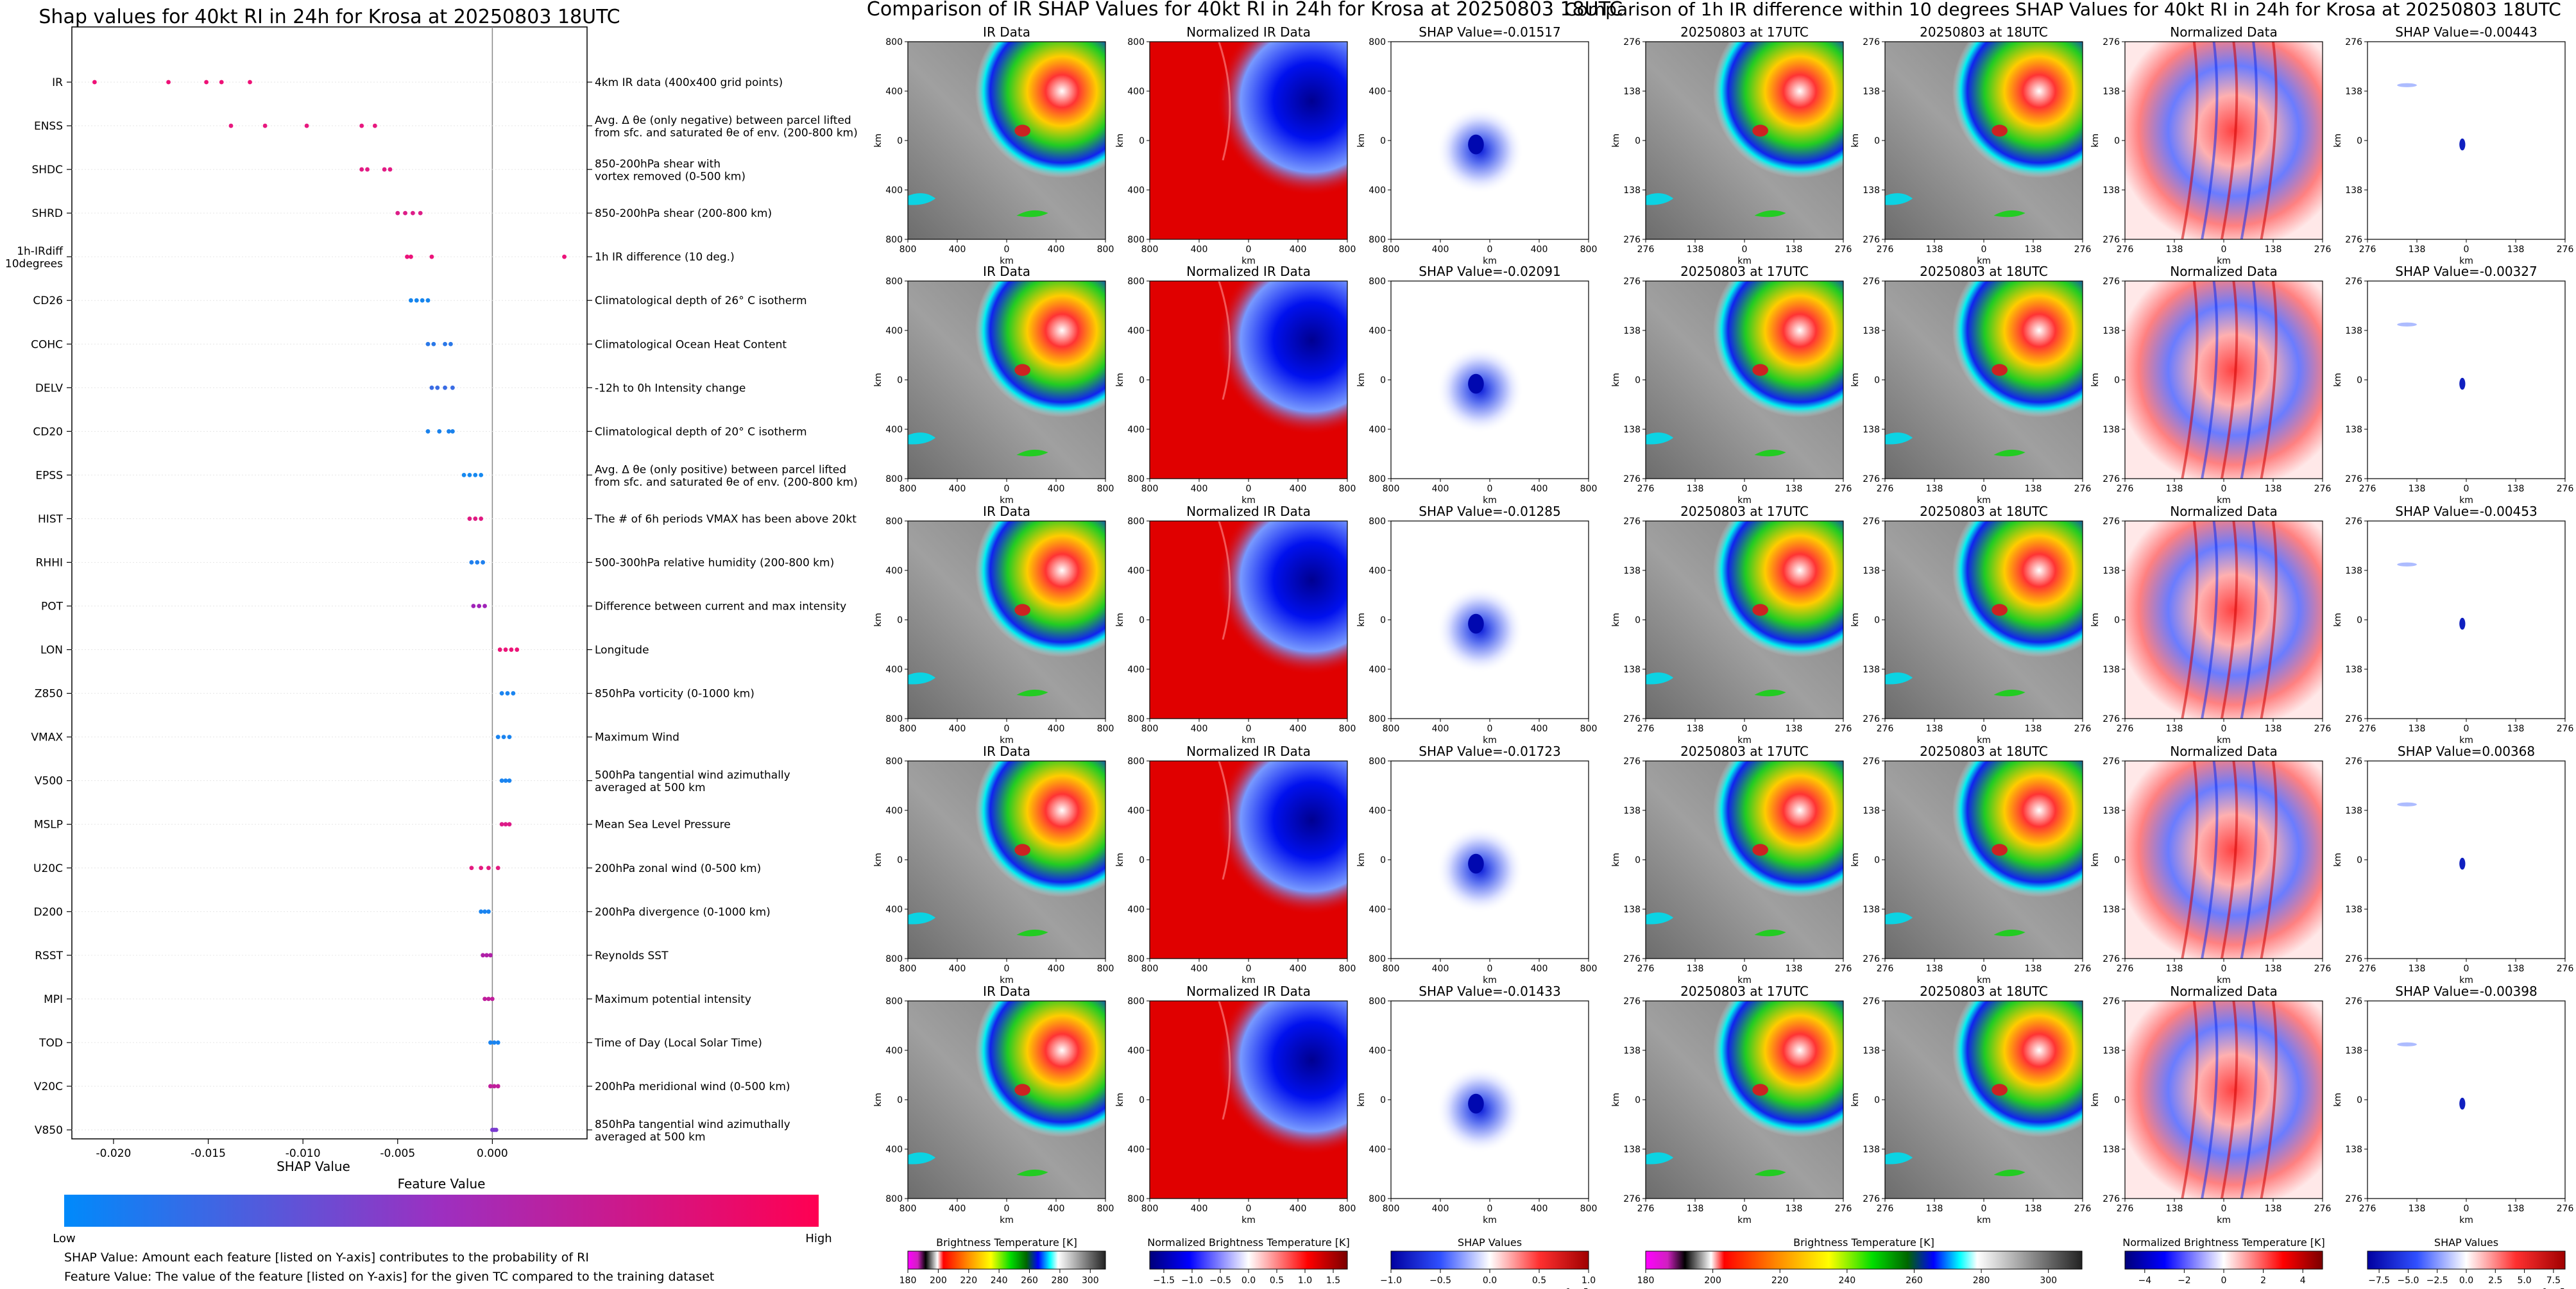  I want to click on panel-title: 20250803 at 18UTC, so click(1984, 511).